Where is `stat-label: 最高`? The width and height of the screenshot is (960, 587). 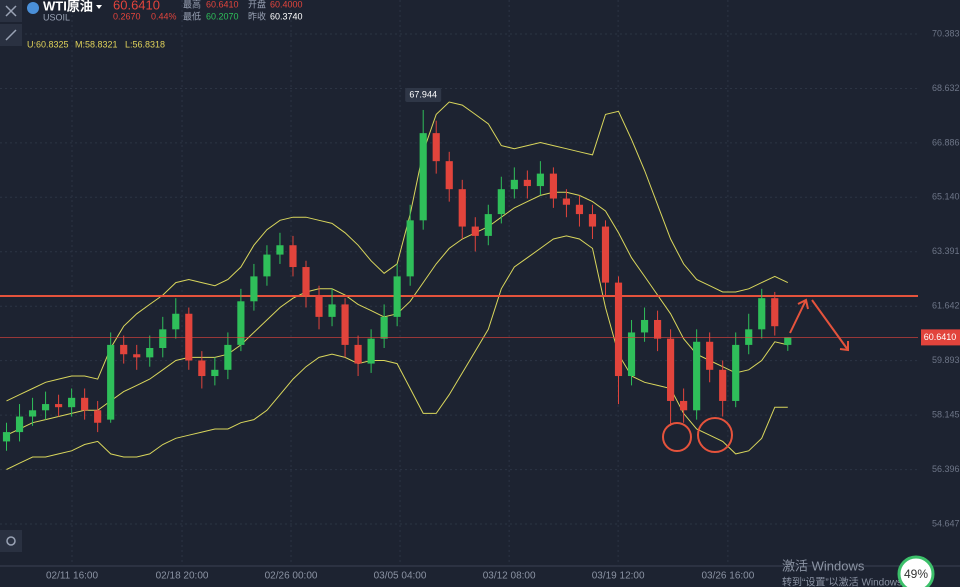
stat-label: 最高 is located at coordinates (192, 4).